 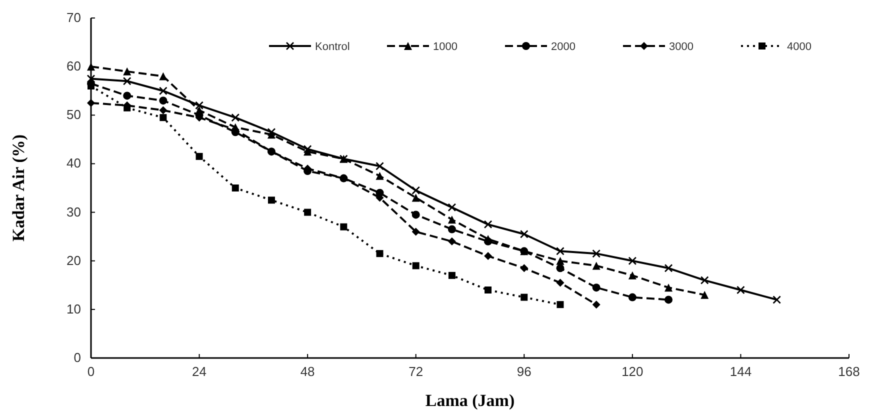 I want to click on x-tick-label: 96, so click(x=524, y=371).